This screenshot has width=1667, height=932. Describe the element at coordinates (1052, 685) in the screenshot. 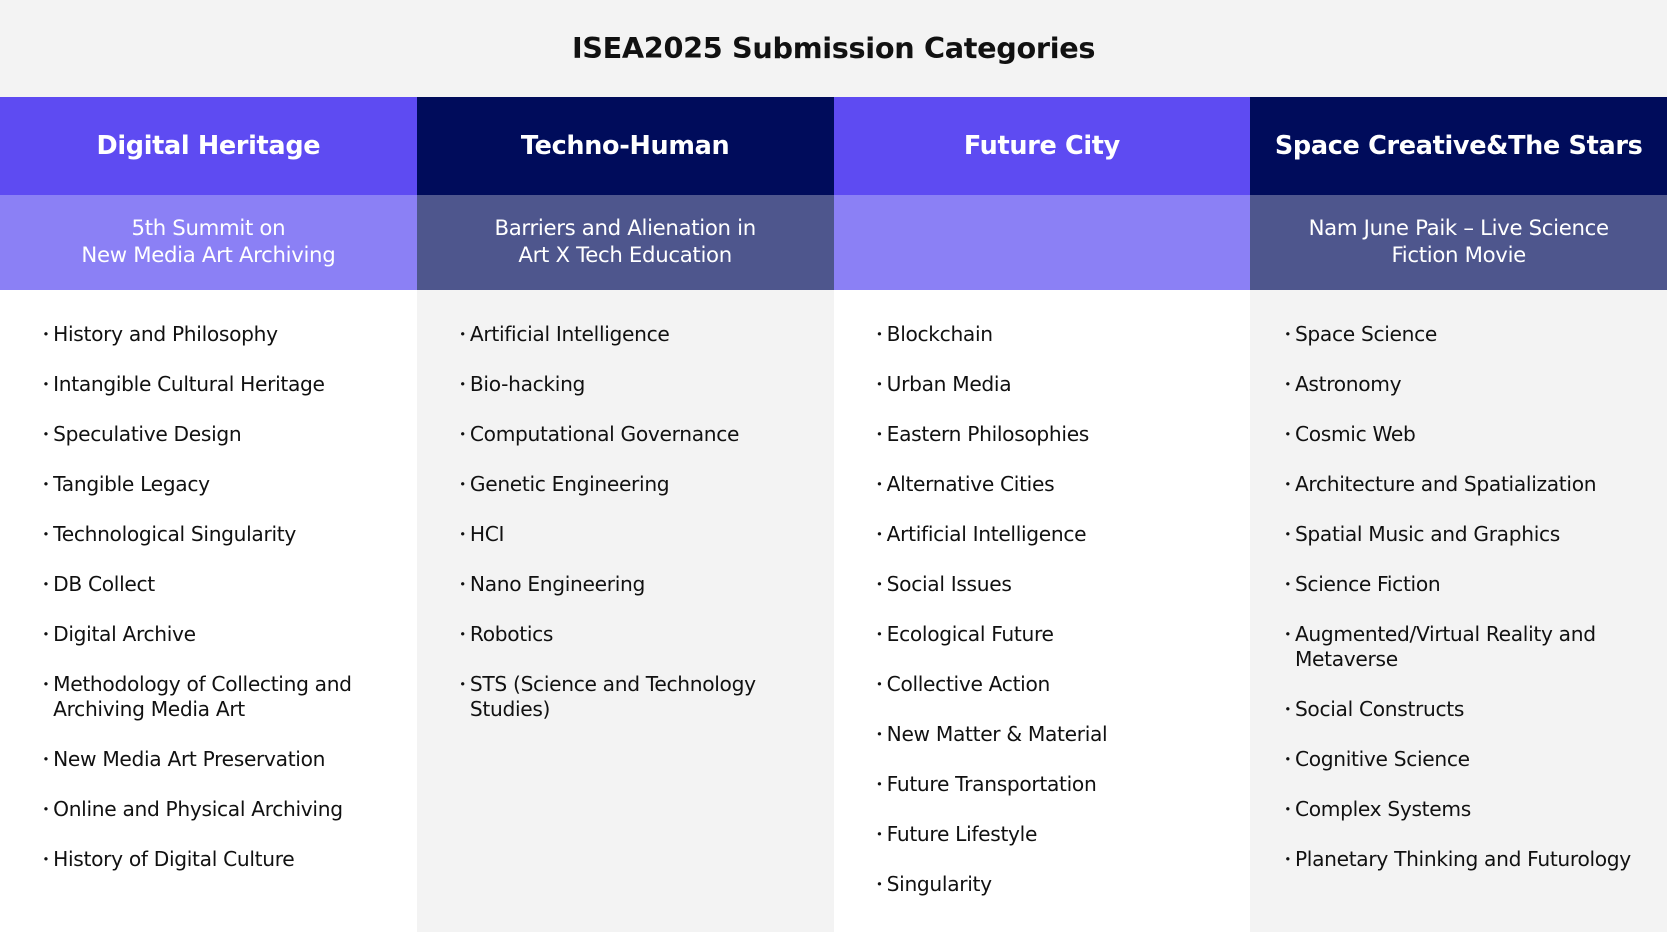

I see `topic-item: Collective Action` at that location.